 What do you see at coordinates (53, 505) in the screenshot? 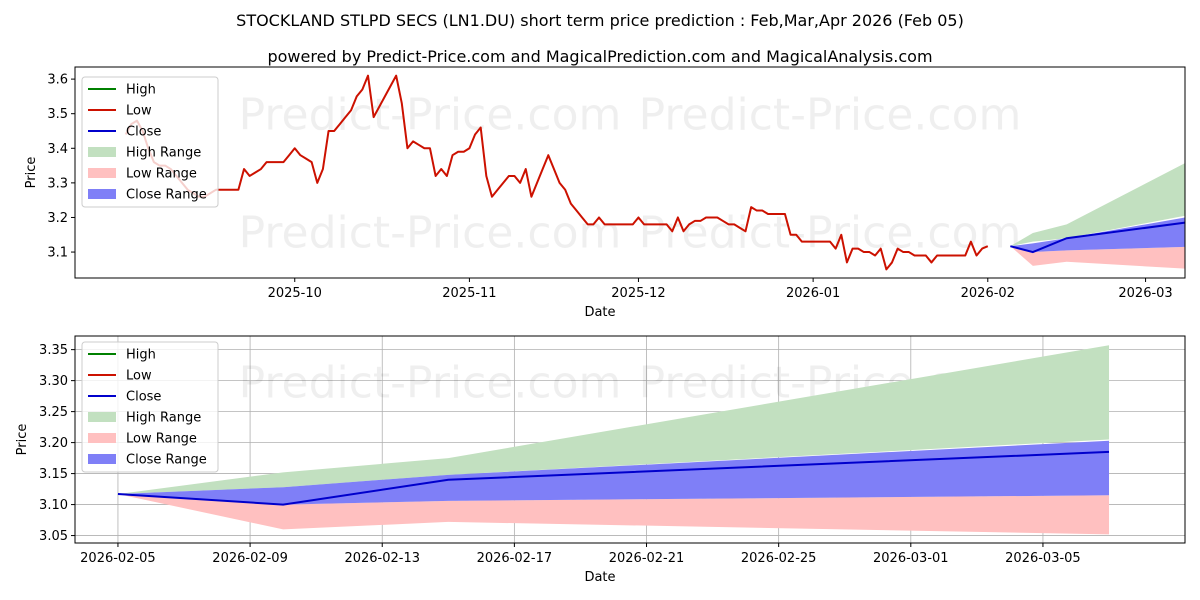
I see `y-tick-label: 3.10` at bounding box center [53, 505].